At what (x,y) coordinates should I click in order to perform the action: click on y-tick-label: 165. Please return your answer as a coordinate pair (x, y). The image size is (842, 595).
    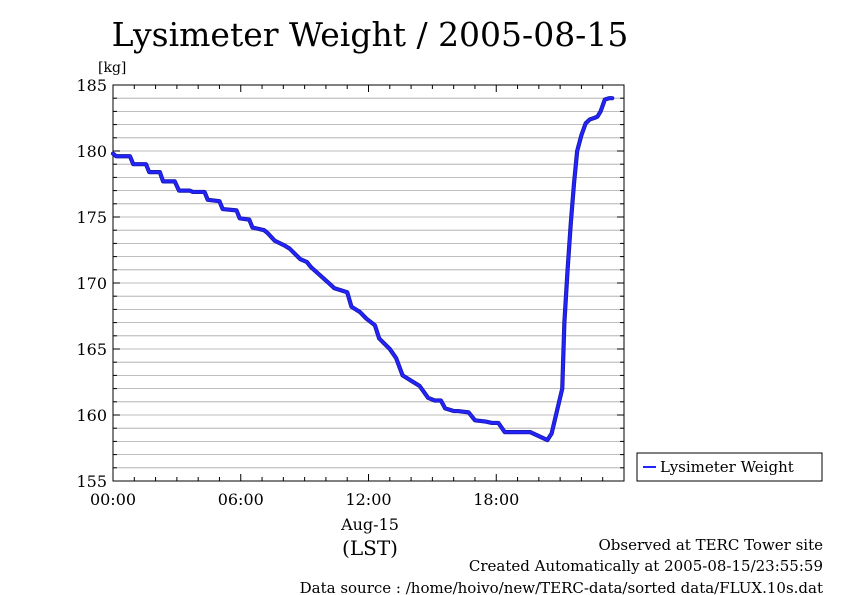
    Looking at the image, I should click on (91, 349).